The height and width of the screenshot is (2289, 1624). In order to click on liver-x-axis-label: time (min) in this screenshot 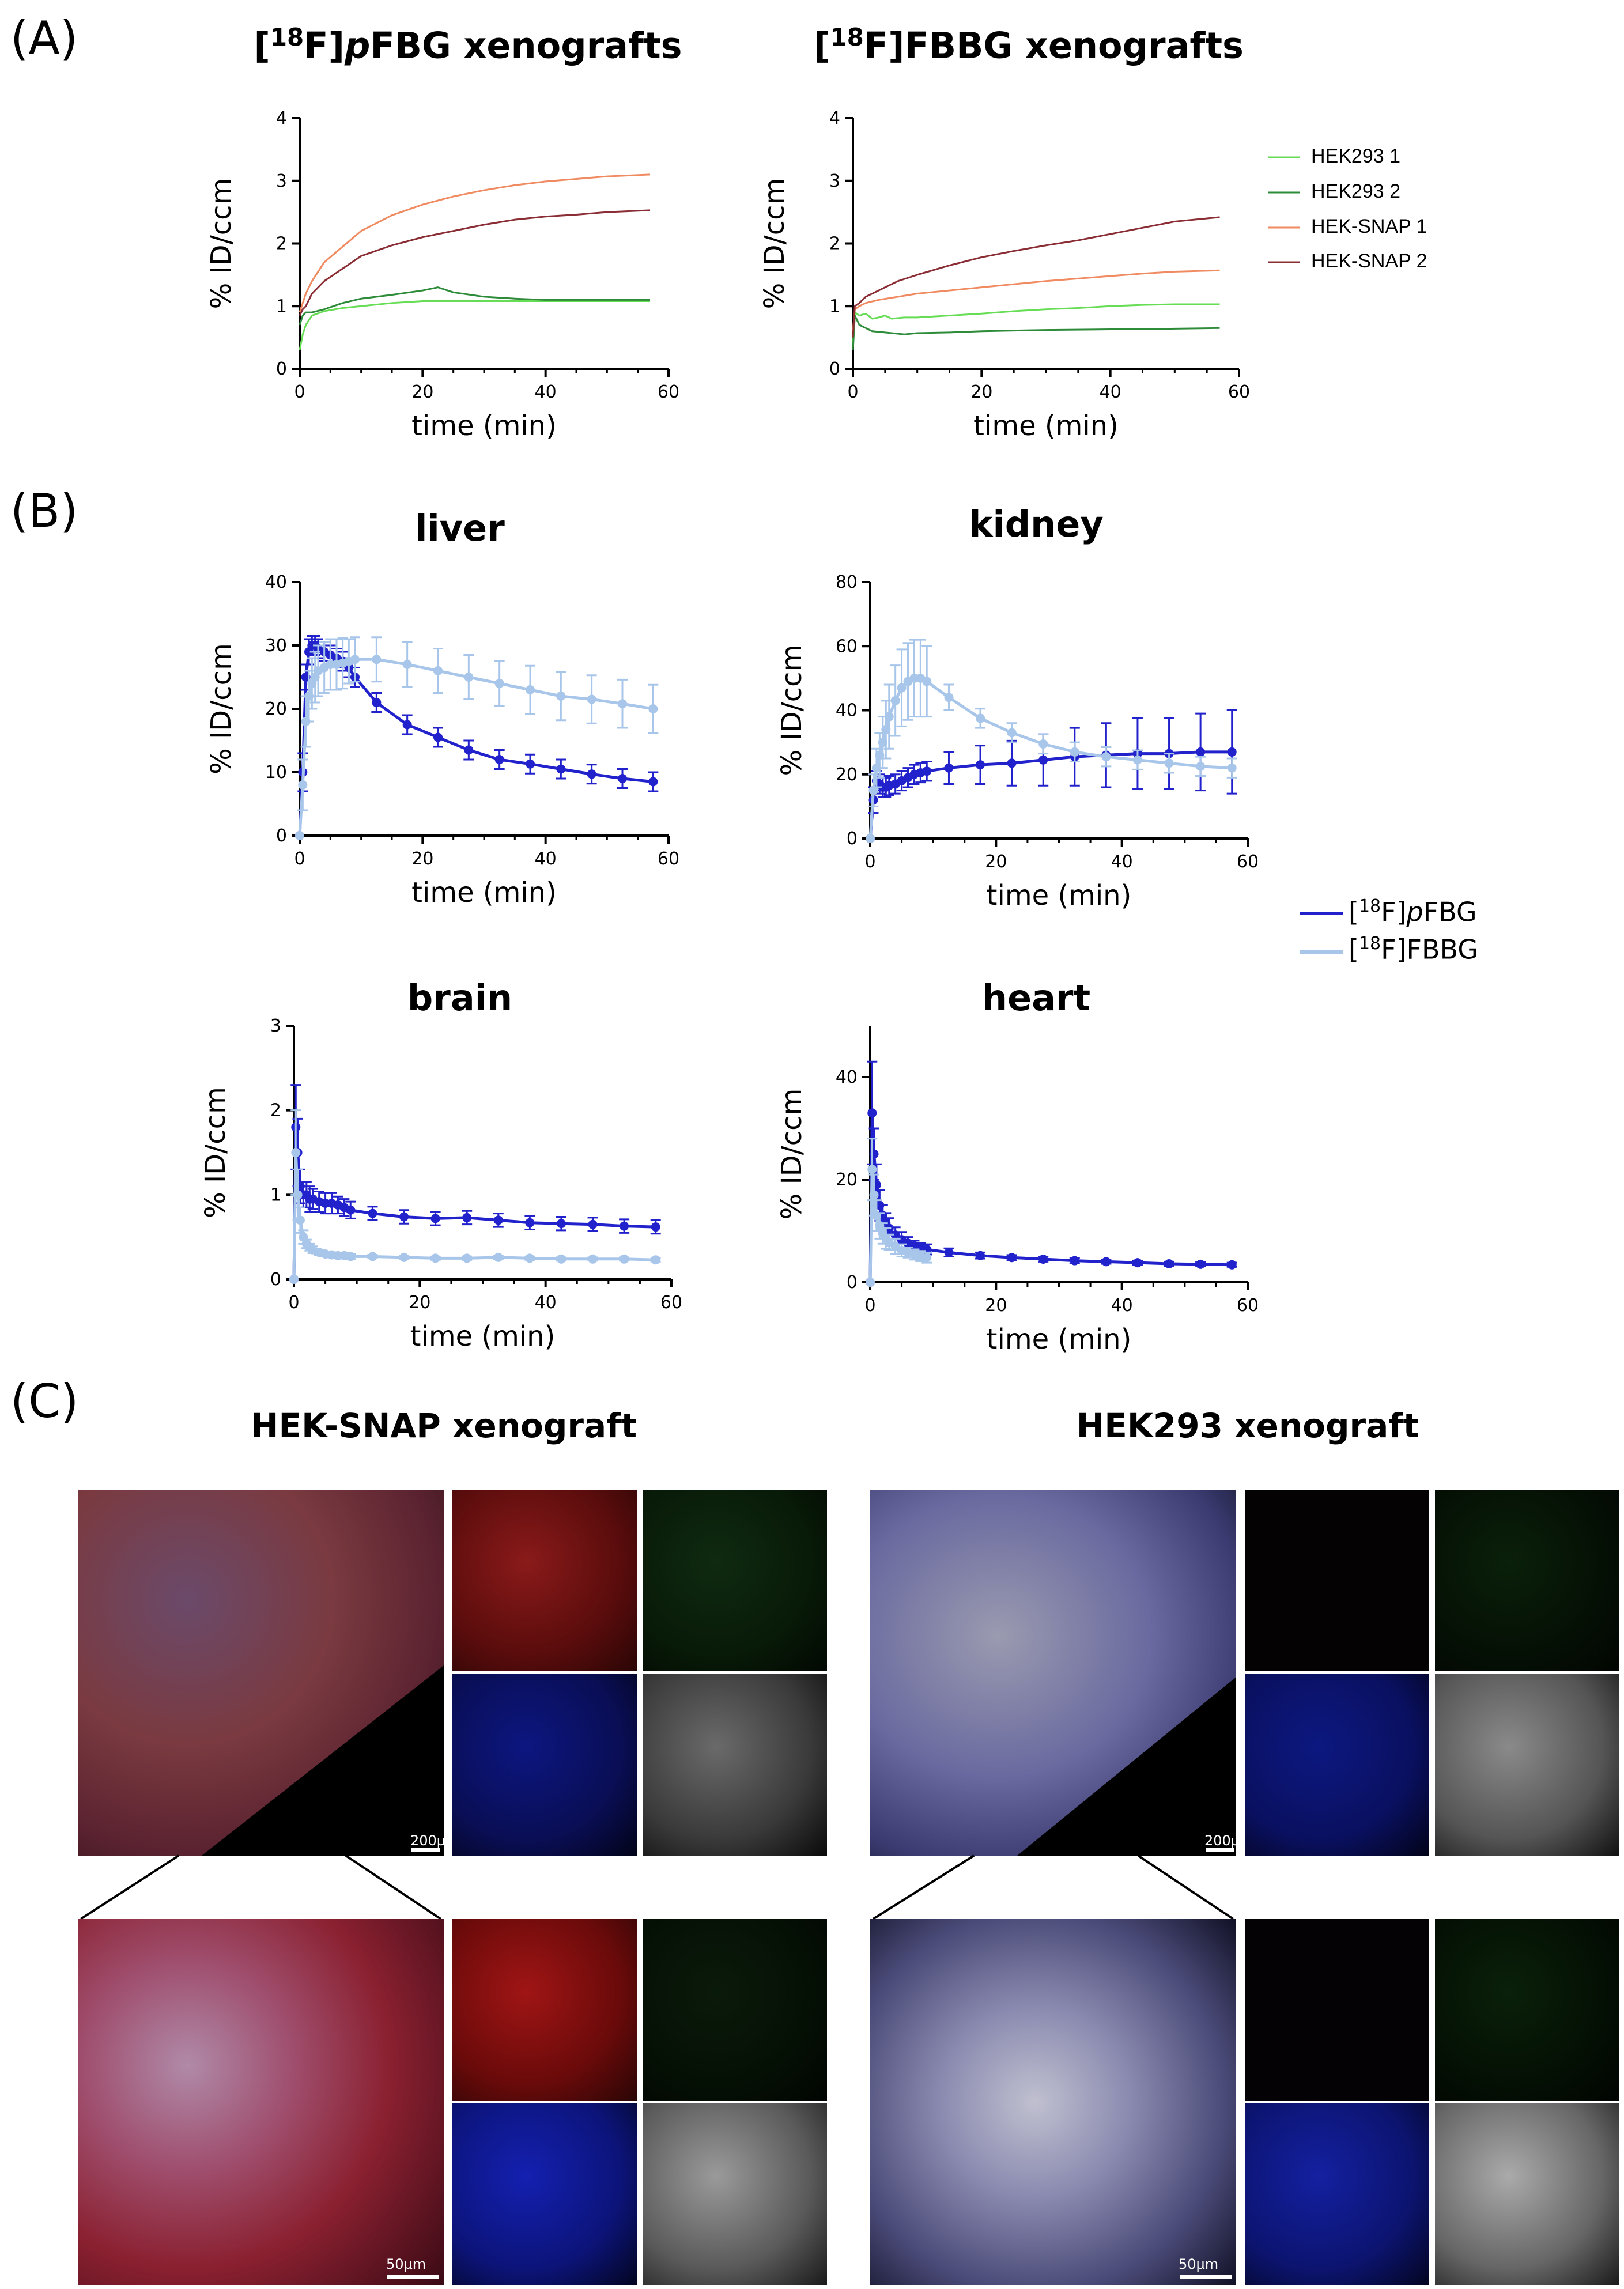, I will do `click(484, 893)`.